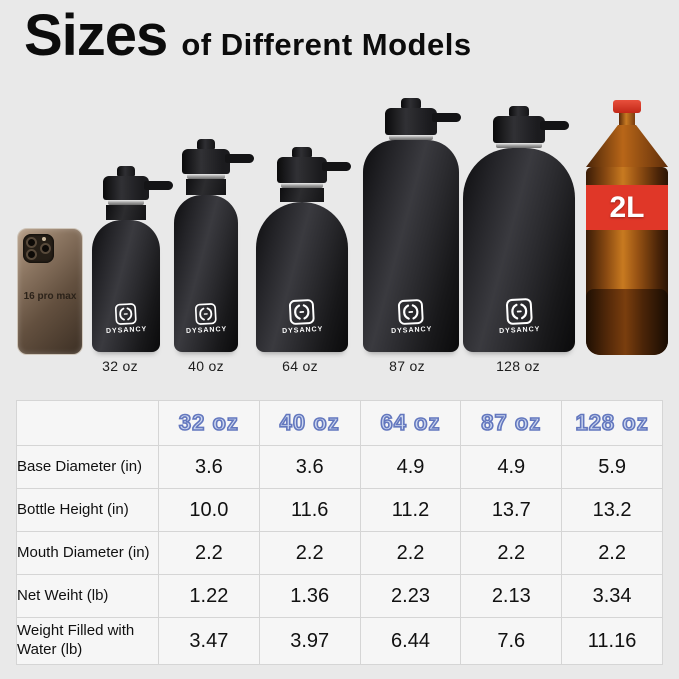  What do you see at coordinates (511, 423) in the screenshot?
I see `column-header-87oz: 87 oz` at bounding box center [511, 423].